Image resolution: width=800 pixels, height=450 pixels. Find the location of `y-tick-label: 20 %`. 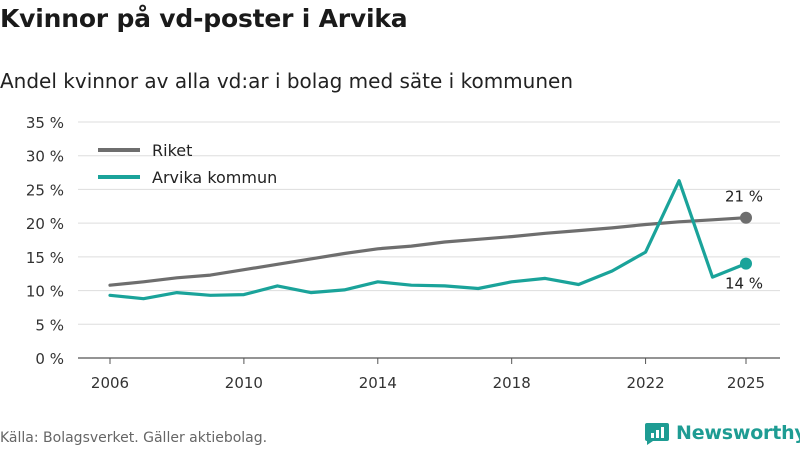

y-tick-label: 20 % is located at coordinates (45, 224).